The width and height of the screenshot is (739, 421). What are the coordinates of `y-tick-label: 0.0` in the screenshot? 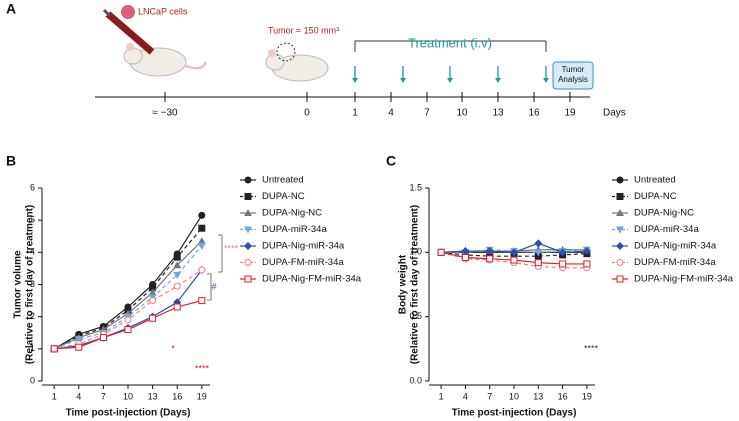 It's located at (415, 380).